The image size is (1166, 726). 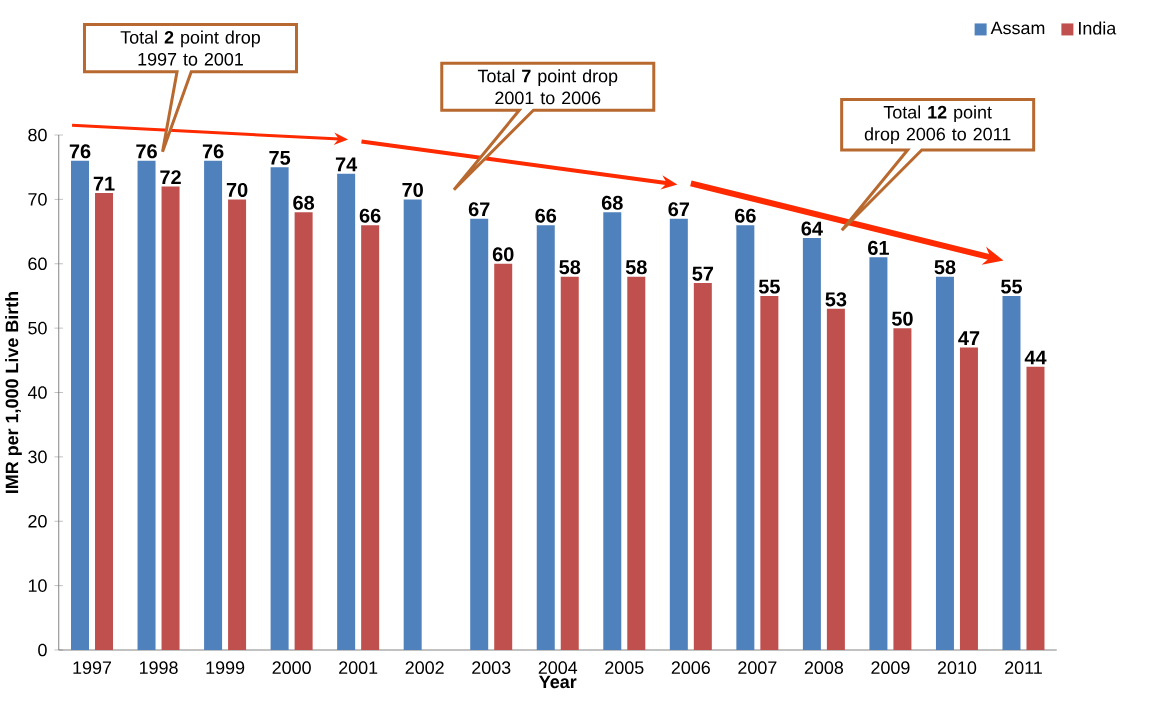 What do you see at coordinates (890, 667) in the screenshot?
I see `x-tick-label: 2009` at bounding box center [890, 667].